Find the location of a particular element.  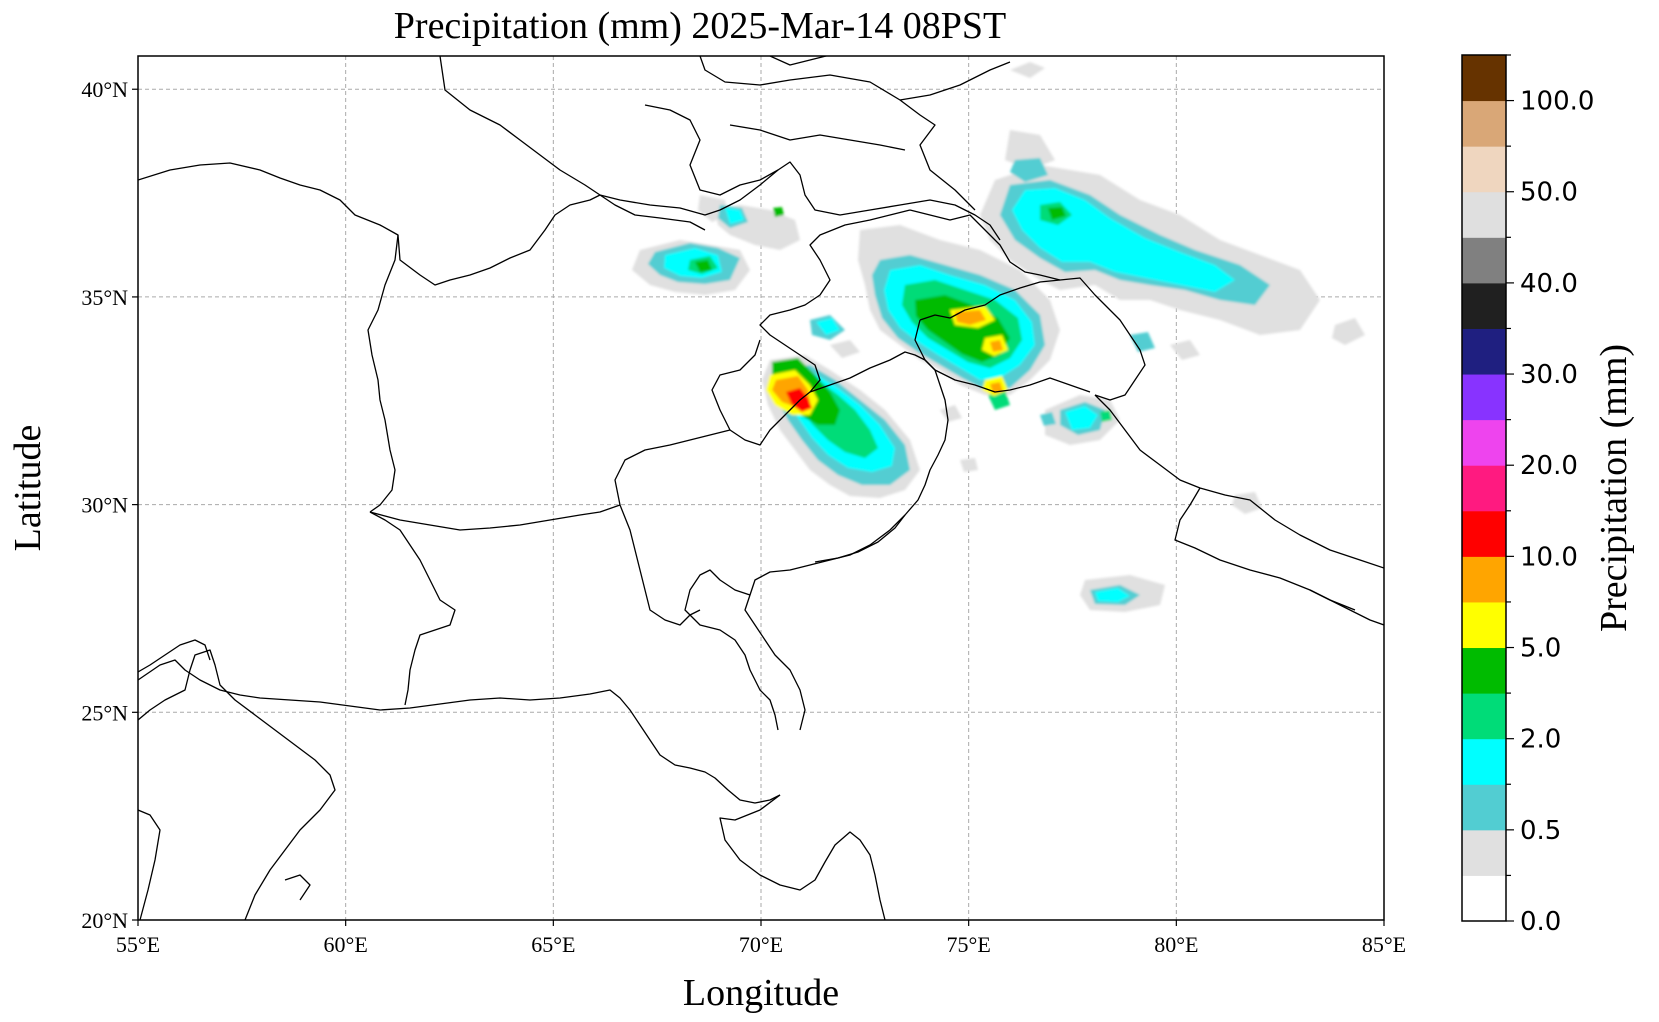

border-pakistan-india-double is located at coordinates (860, 538).